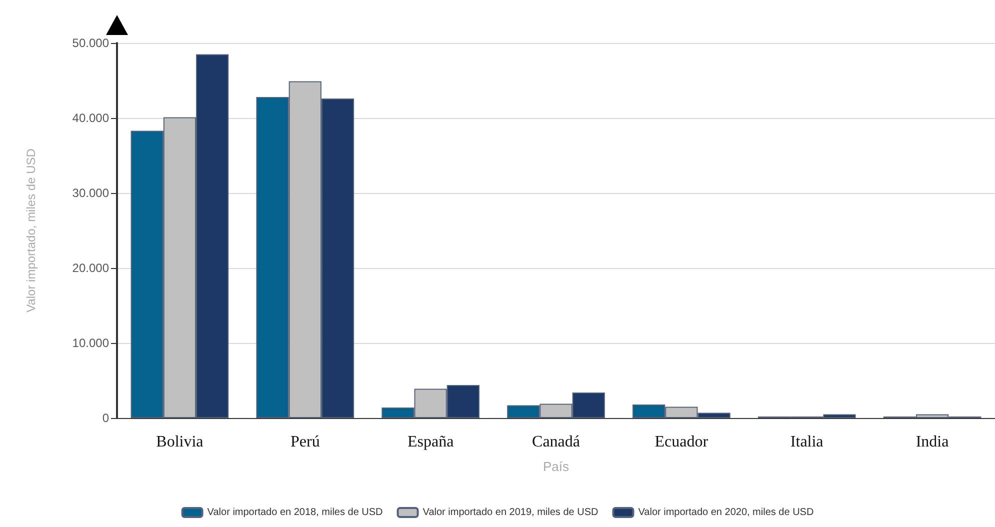  I want to click on legend-label: Valor importado en 2019, miles de USD, so click(510, 512).